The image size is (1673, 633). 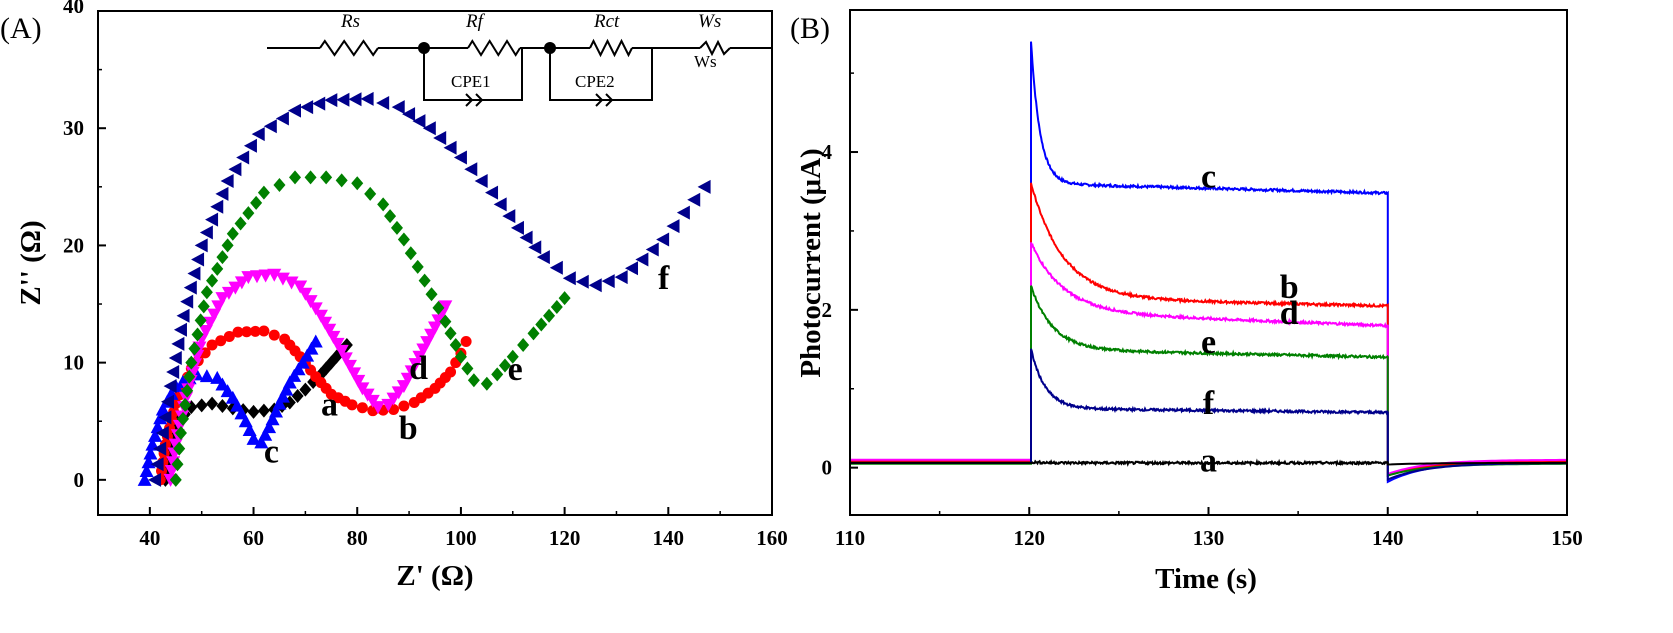 I want to click on curve-label-f: f, so click(x=664, y=278).